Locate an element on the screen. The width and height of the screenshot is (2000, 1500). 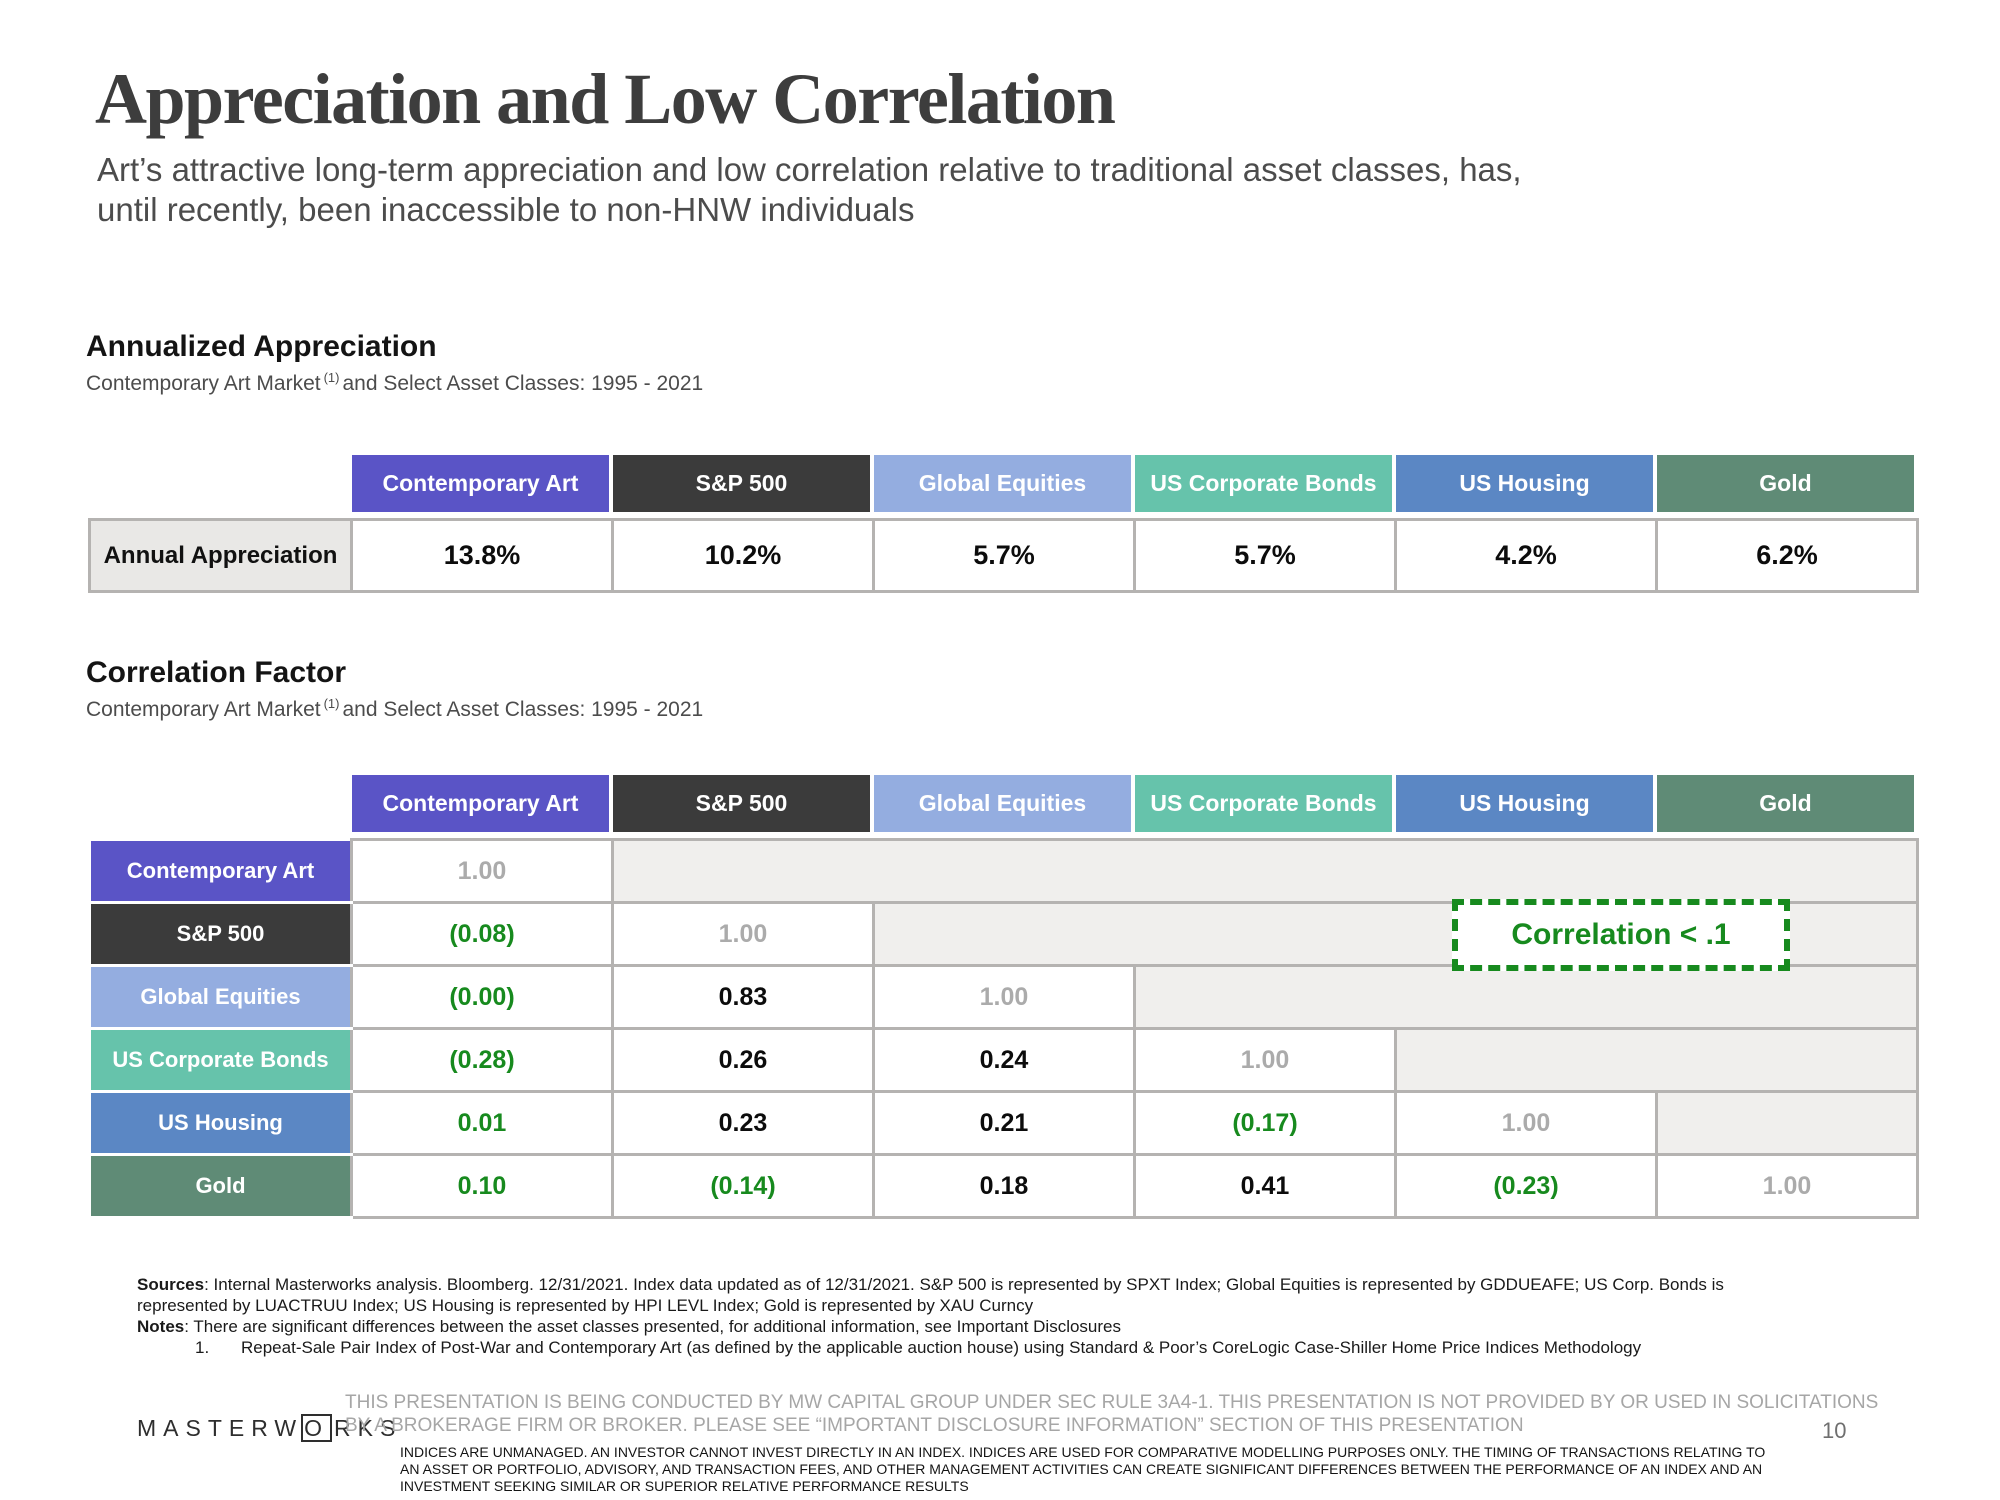
correlation-cell: 0.18 is located at coordinates (1004, 1186).